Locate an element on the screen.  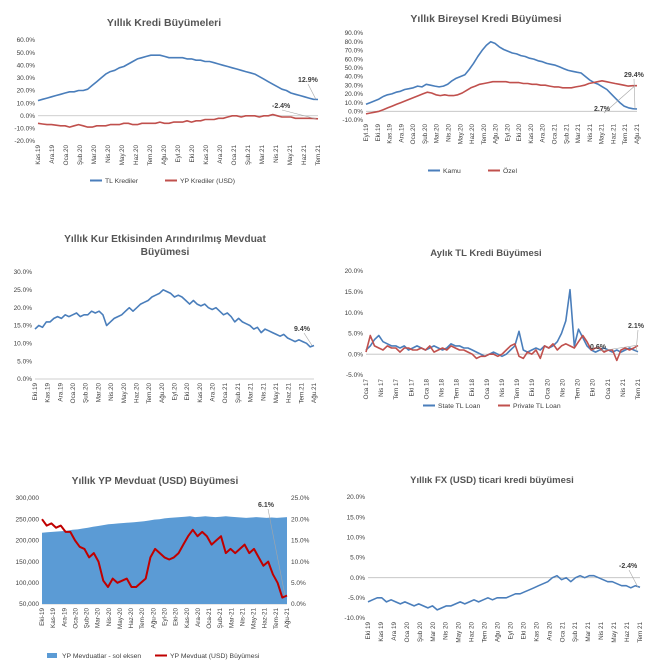
x-tick-label: Oca 17 is located at coordinates (366, 389).